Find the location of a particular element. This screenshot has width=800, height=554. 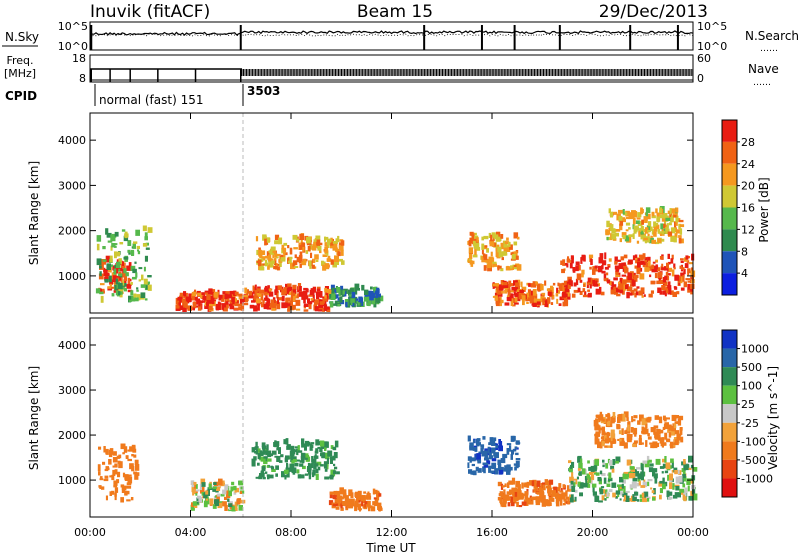

velocity-colorbar-tick-label: -1000 is located at coordinates (757, 478).